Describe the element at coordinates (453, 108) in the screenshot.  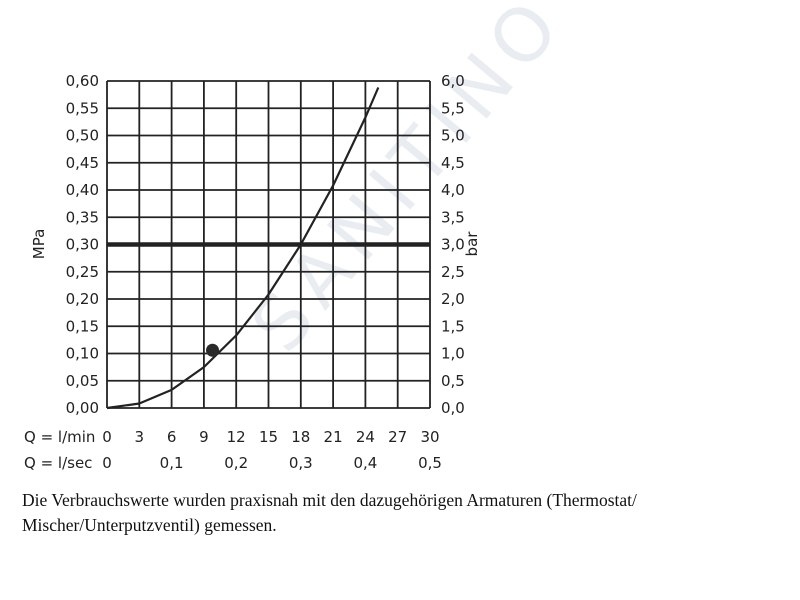
I see `y-tick-right: 5,5` at that location.